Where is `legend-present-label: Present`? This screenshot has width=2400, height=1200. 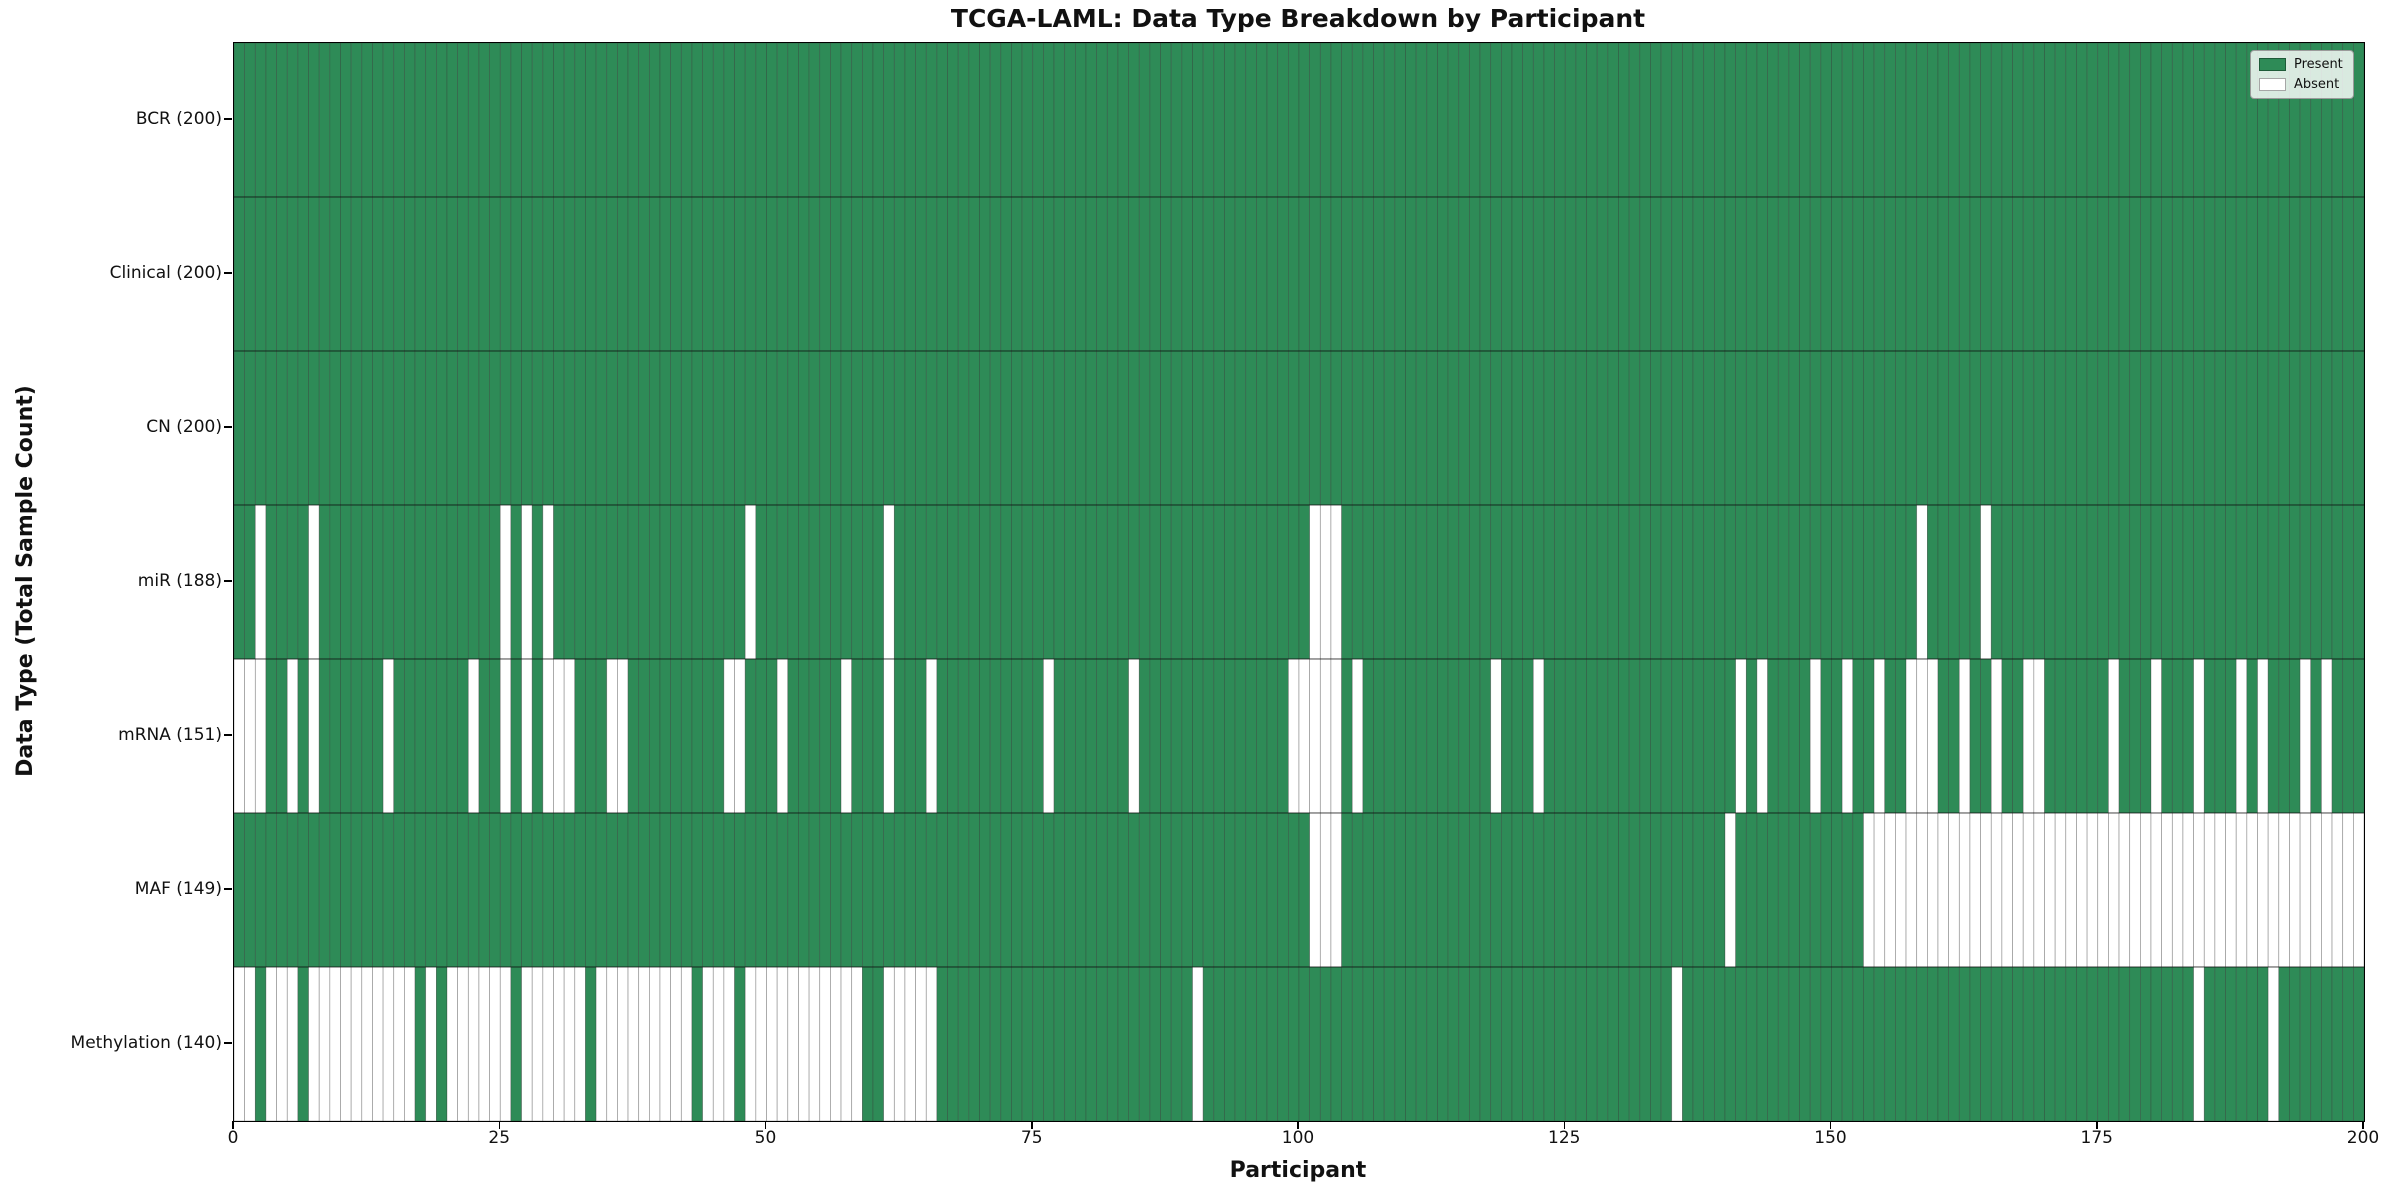
legend-present-label: Present is located at coordinates (2318, 64).